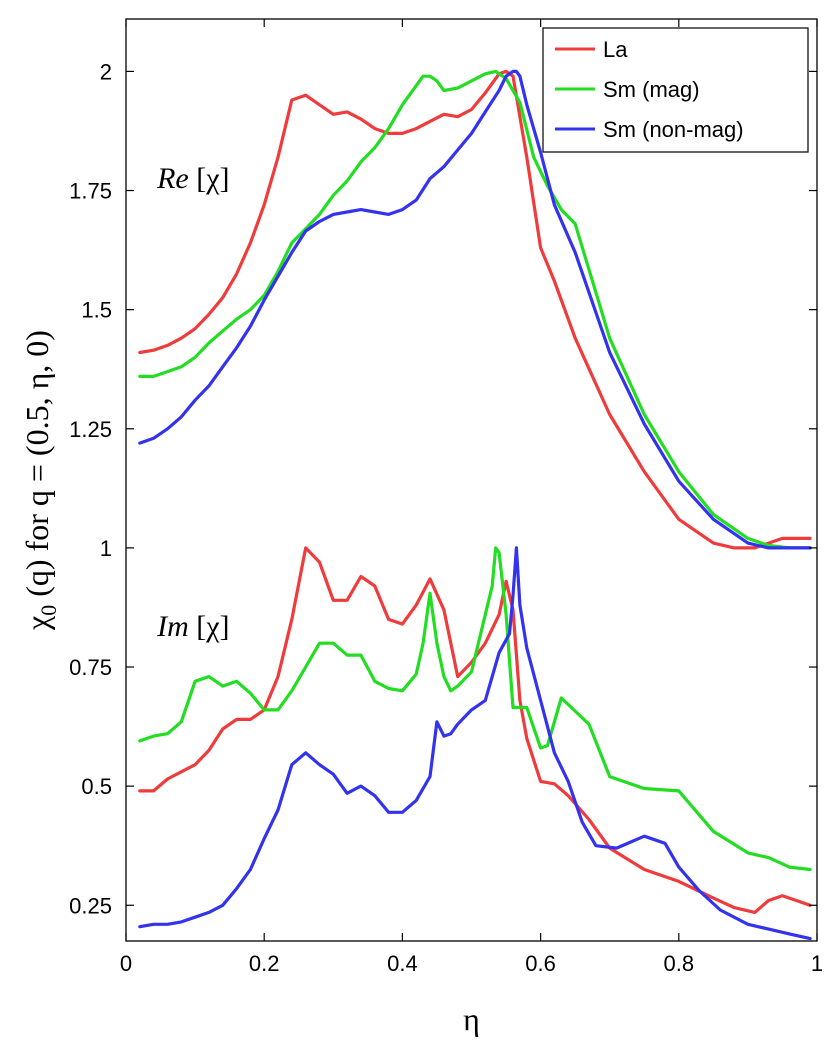 The image size is (830, 1041). I want to click on annotation-im: Im [χ], so click(192, 626).